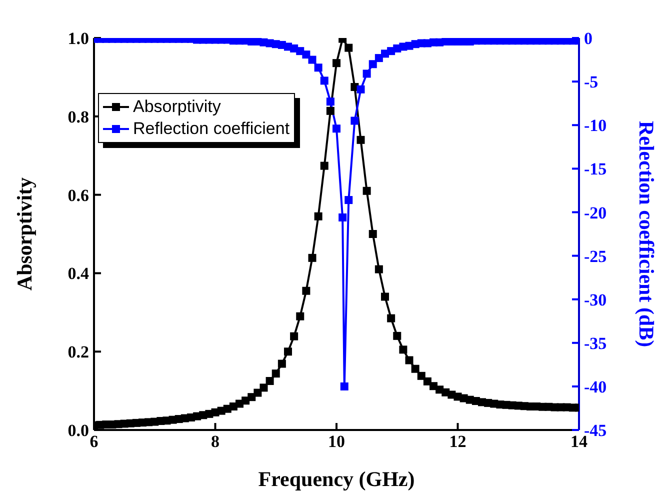  Describe the element at coordinates (78, 430) in the screenshot. I see `y-tick-label: 0.0` at that location.